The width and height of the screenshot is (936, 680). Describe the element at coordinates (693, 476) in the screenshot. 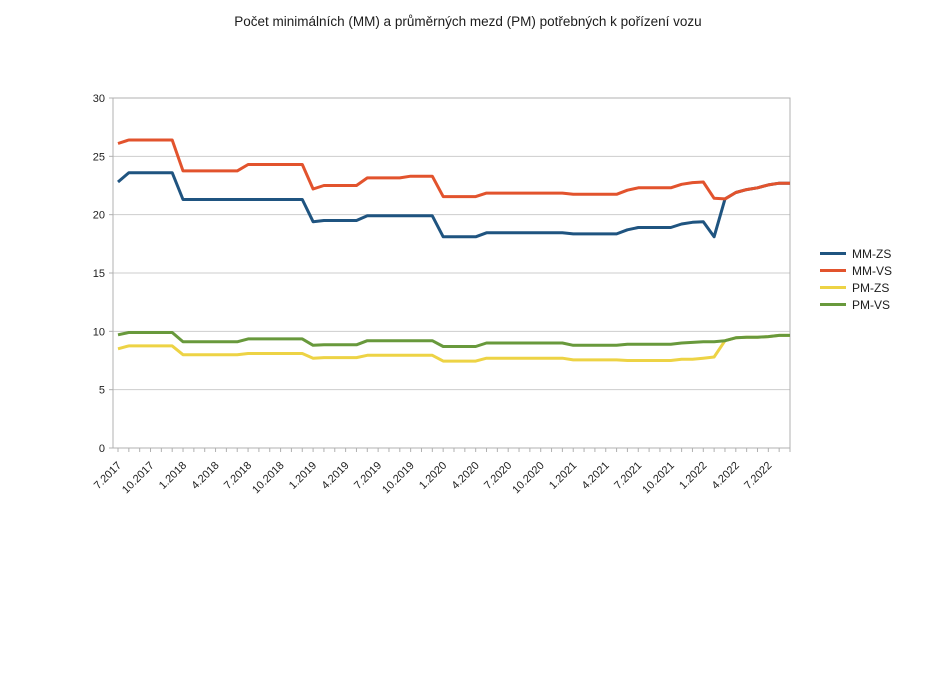

I see `x-axis-label: 1.2022` at that location.